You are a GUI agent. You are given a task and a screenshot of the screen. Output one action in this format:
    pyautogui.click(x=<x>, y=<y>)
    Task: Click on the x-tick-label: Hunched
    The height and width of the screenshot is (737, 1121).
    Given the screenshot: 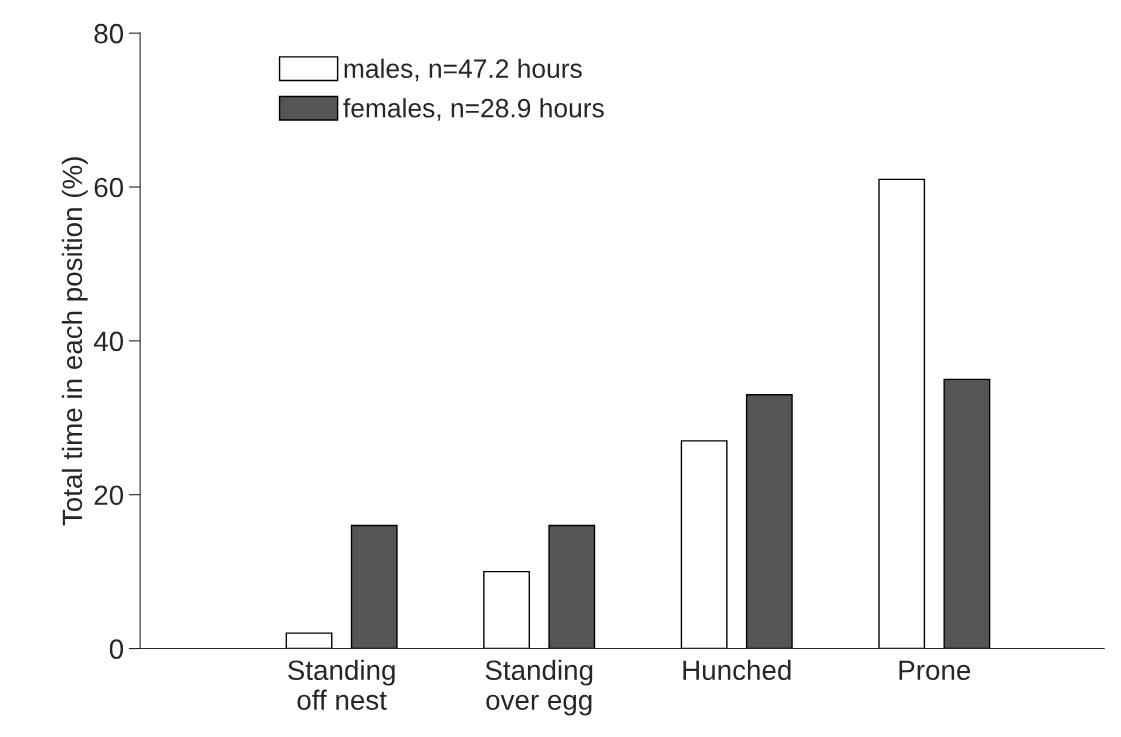 What is the action you would take?
    pyautogui.click(x=737, y=670)
    